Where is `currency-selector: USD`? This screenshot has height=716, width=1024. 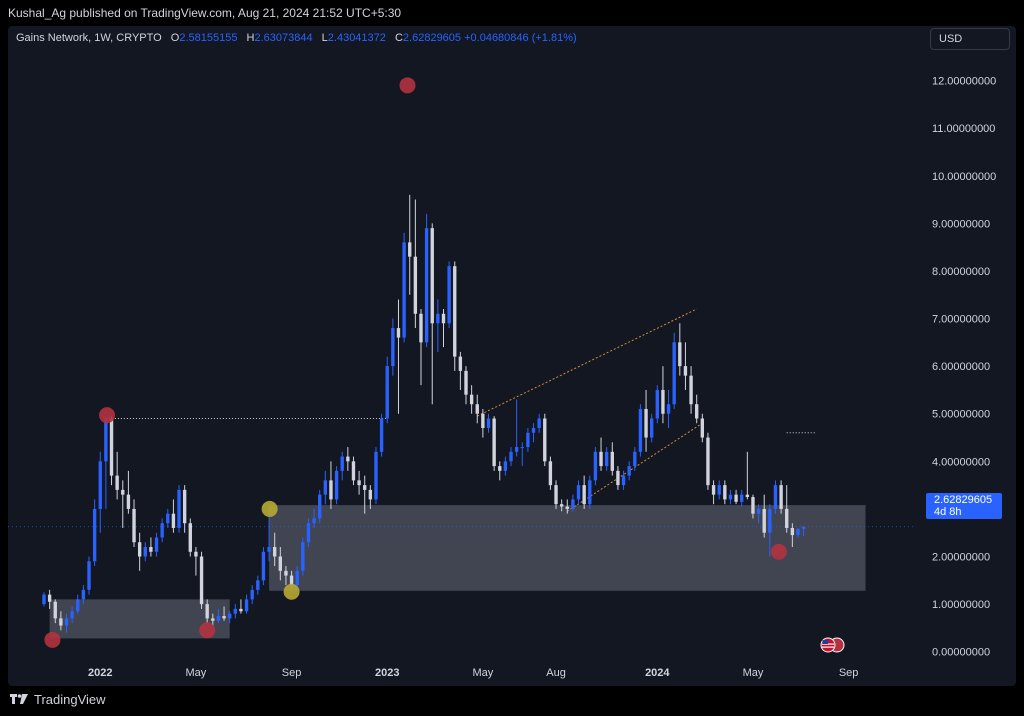
currency-selector: USD is located at coordinates (970, 39).